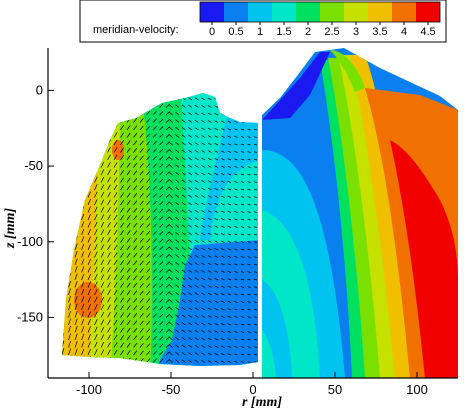 The image size is (474, 415). I want to click on colorbar-tick-label: 4.5, so click(427, 32).